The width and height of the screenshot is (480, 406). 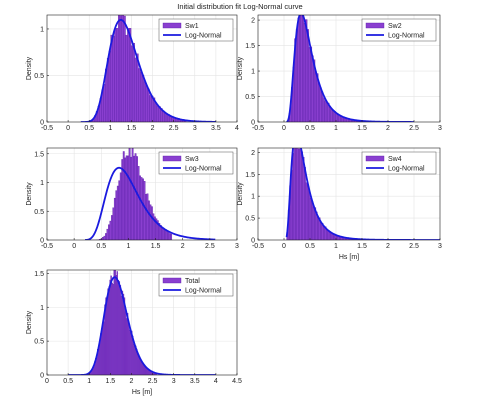 What do you see at coordinates (258, 246) in the screenshot?
I see `x-tick-label: -0.5` at bounding box center [258, 246].